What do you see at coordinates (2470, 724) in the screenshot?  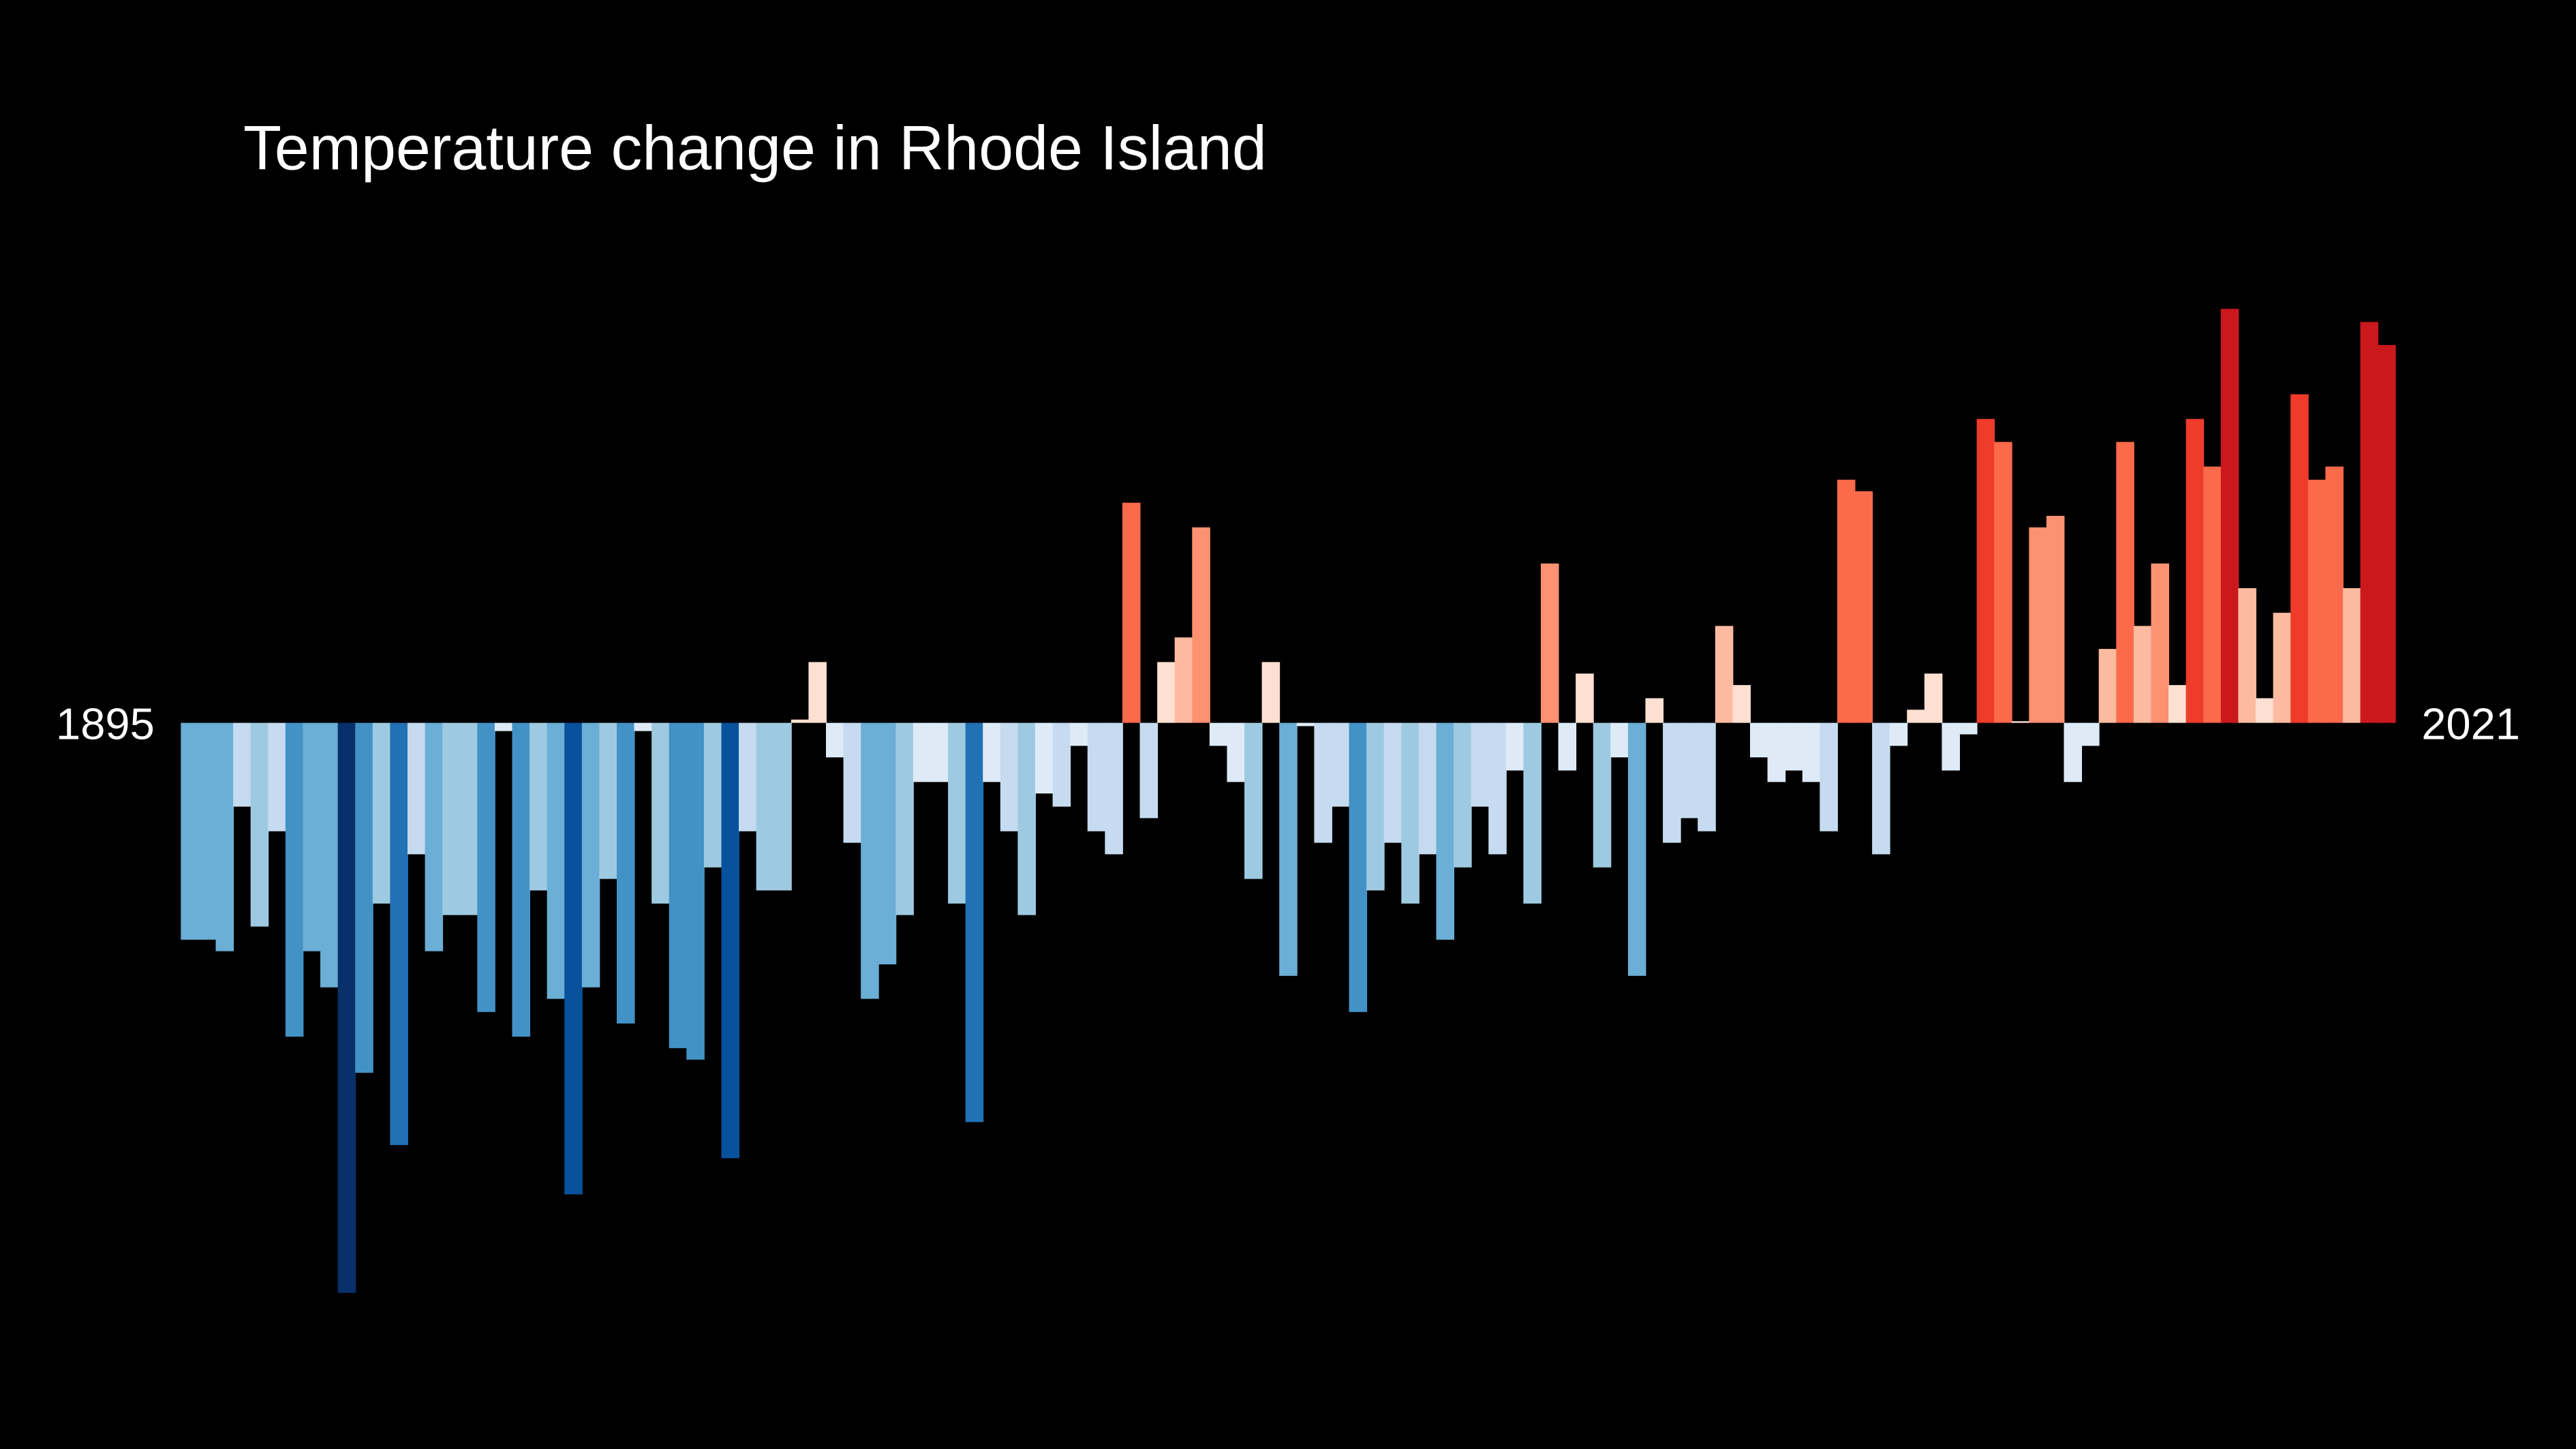 I see `year-label: 2021` at bounding box center [2470, 724].